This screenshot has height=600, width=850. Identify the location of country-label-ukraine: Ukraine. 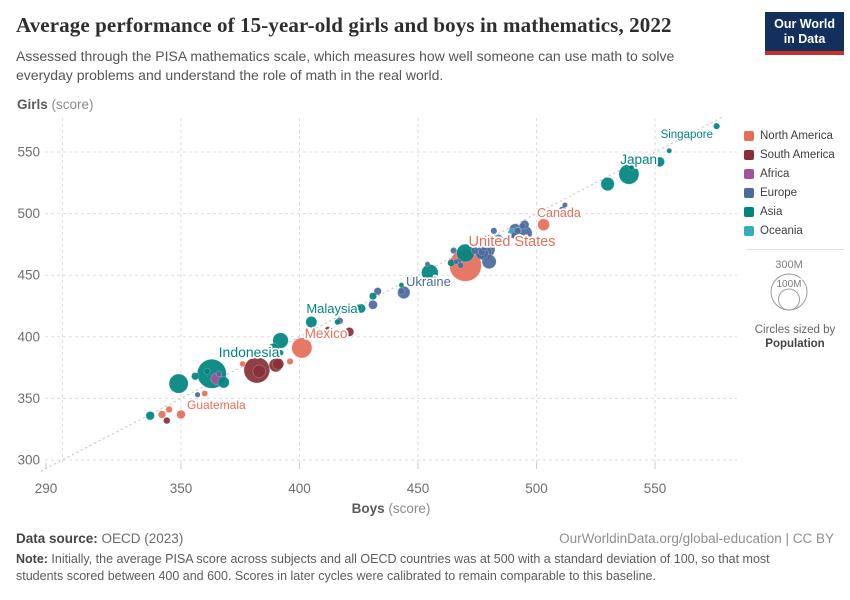
(428, 281).